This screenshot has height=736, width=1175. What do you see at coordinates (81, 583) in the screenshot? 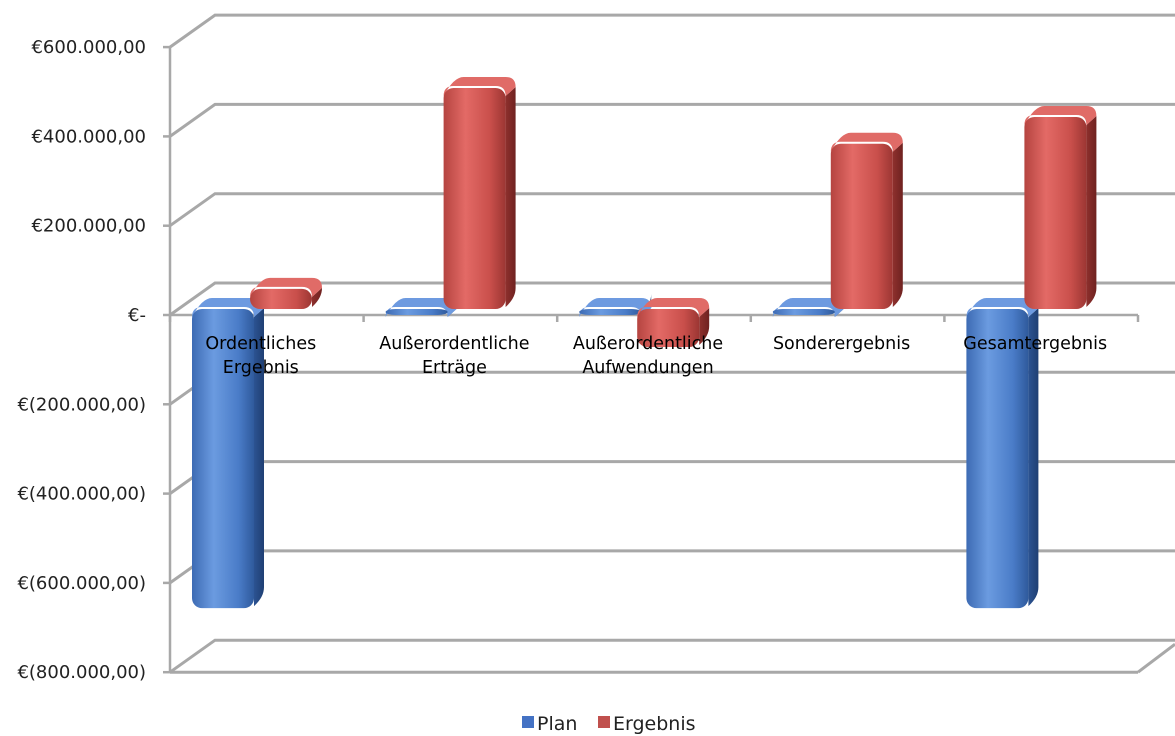
I see `y-tick-label: €(600.000,00)` at bounding box center [81, 583].